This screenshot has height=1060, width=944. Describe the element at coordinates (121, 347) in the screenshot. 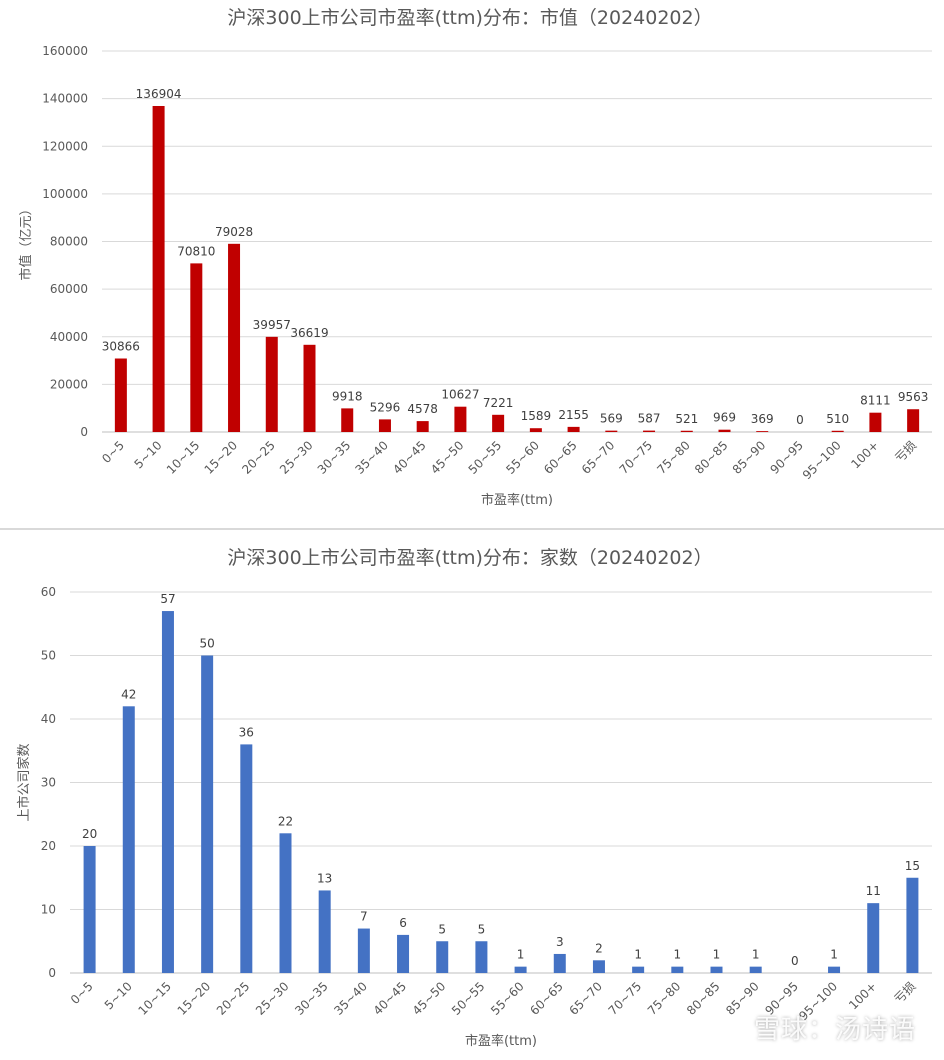

I see `data-label: 30866` at that location.